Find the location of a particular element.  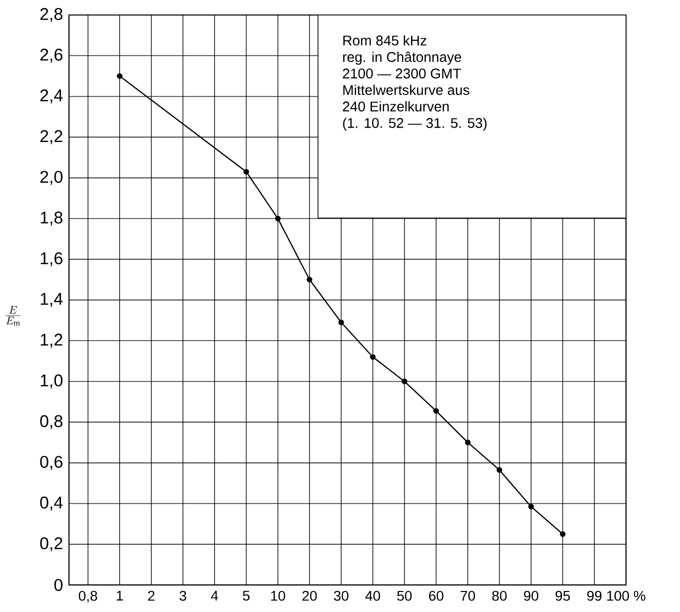

annotation: Rom 845 kHz is located at coordinates (384, 40).